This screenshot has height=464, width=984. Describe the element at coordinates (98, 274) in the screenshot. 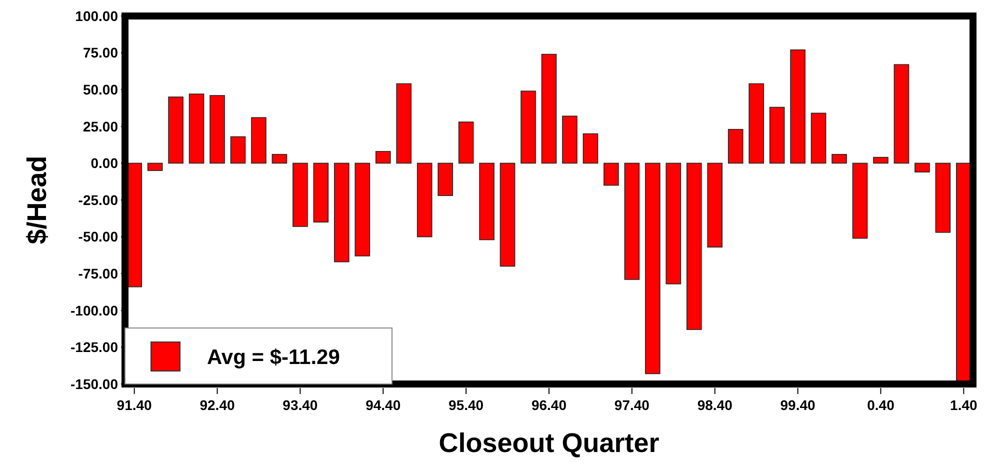

I see `y-tick-label: -75.00` at that location.